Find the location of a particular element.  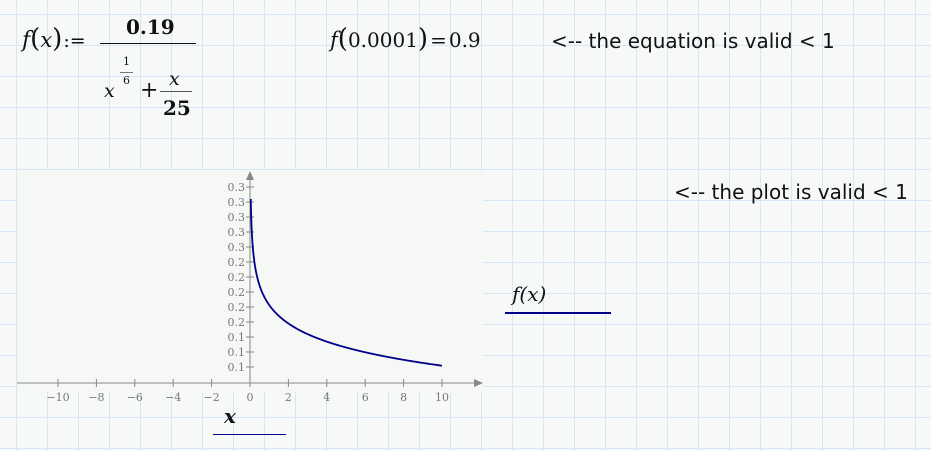

denominator-base: x is located at coordinates (109, 91).